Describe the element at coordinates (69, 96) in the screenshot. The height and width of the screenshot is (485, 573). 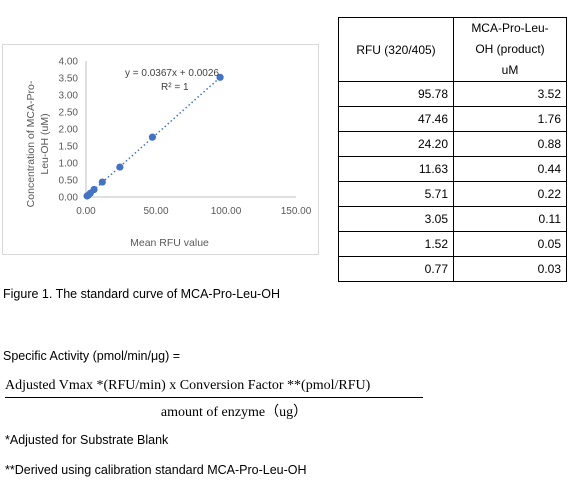
I see `y-tick-label: 3.00` at that location.